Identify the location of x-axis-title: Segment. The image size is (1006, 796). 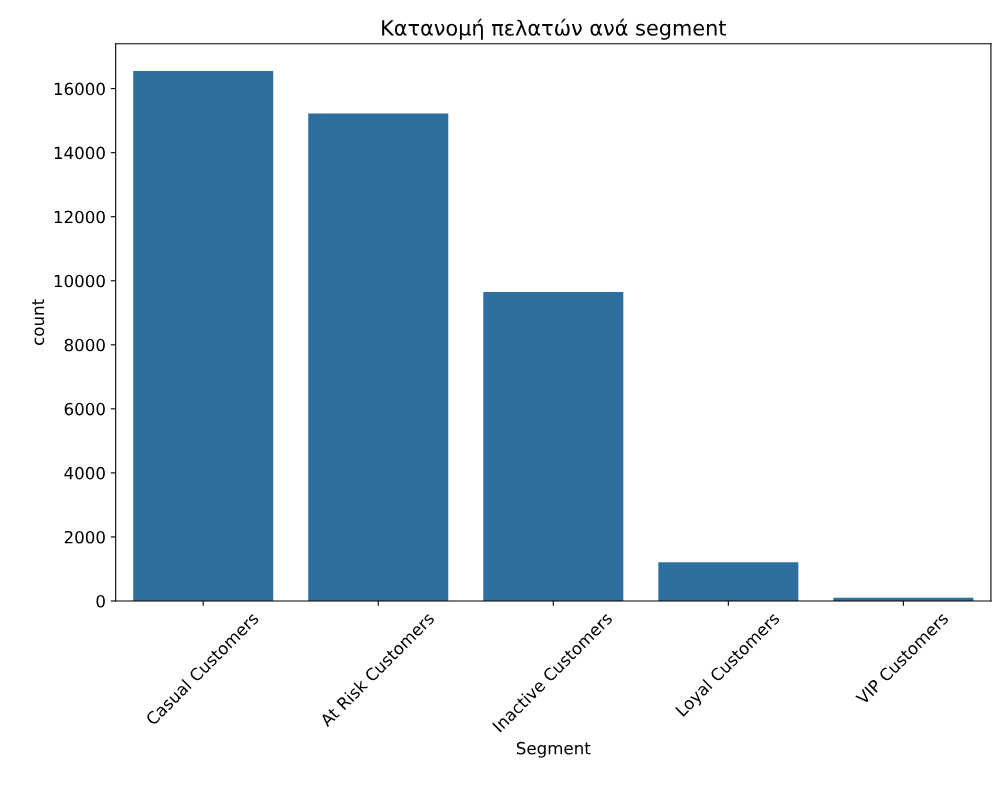
(553, 749).